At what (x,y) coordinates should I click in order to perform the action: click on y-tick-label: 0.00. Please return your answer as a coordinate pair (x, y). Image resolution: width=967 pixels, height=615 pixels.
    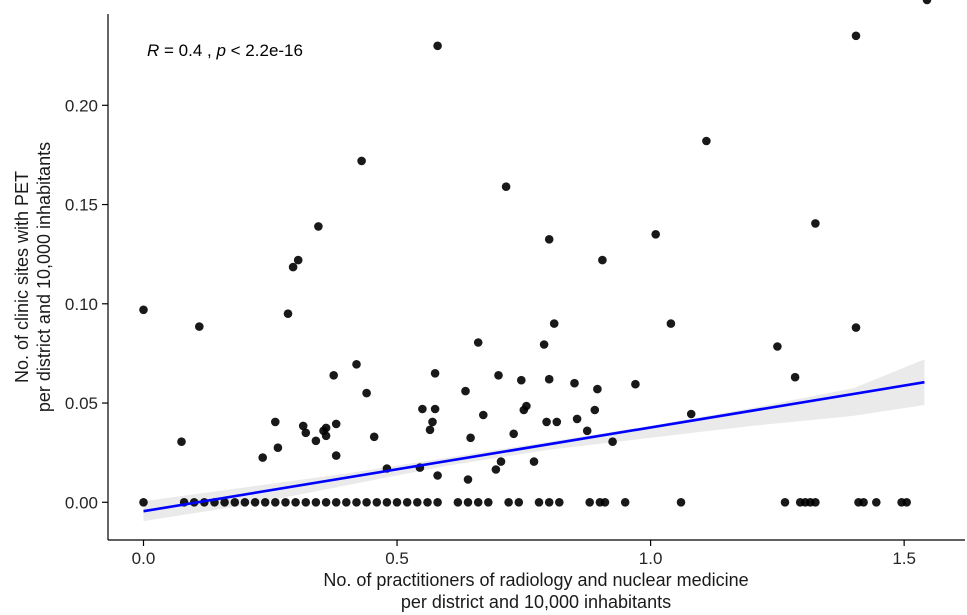
    Looking at the image, I should click on (81, 502).